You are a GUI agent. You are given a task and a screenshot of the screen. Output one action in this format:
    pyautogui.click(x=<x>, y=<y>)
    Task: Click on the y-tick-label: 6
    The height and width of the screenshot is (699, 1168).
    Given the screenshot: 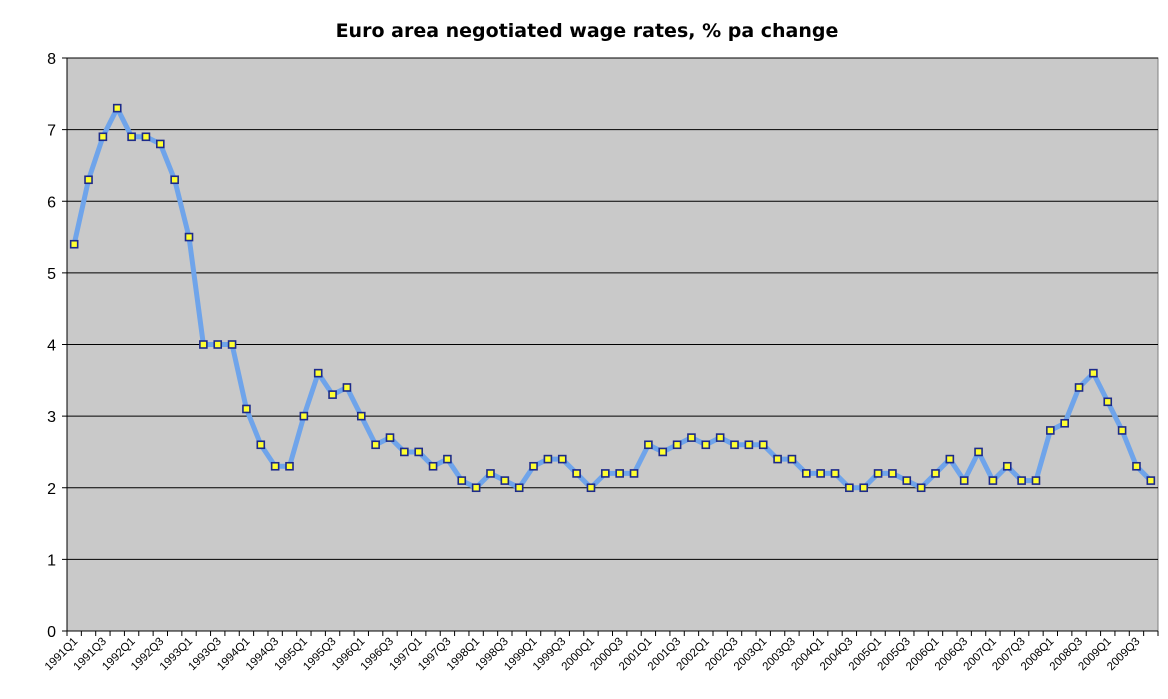 What is the action you would take?
    pyautogui.click(x=51, y=202)
    